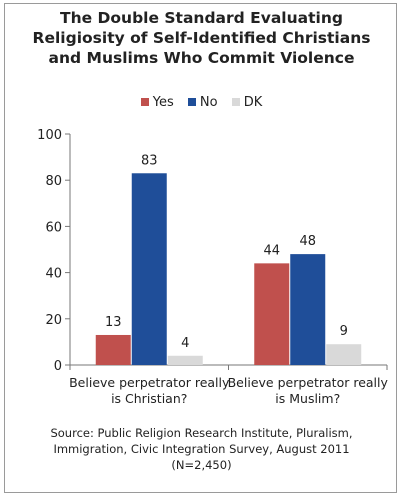 This screenshot has width=403, height=500. What do you see at coordinates (344, 331) in the screenshot?
I see `data-label: 9` at bounding box center [344, 331].